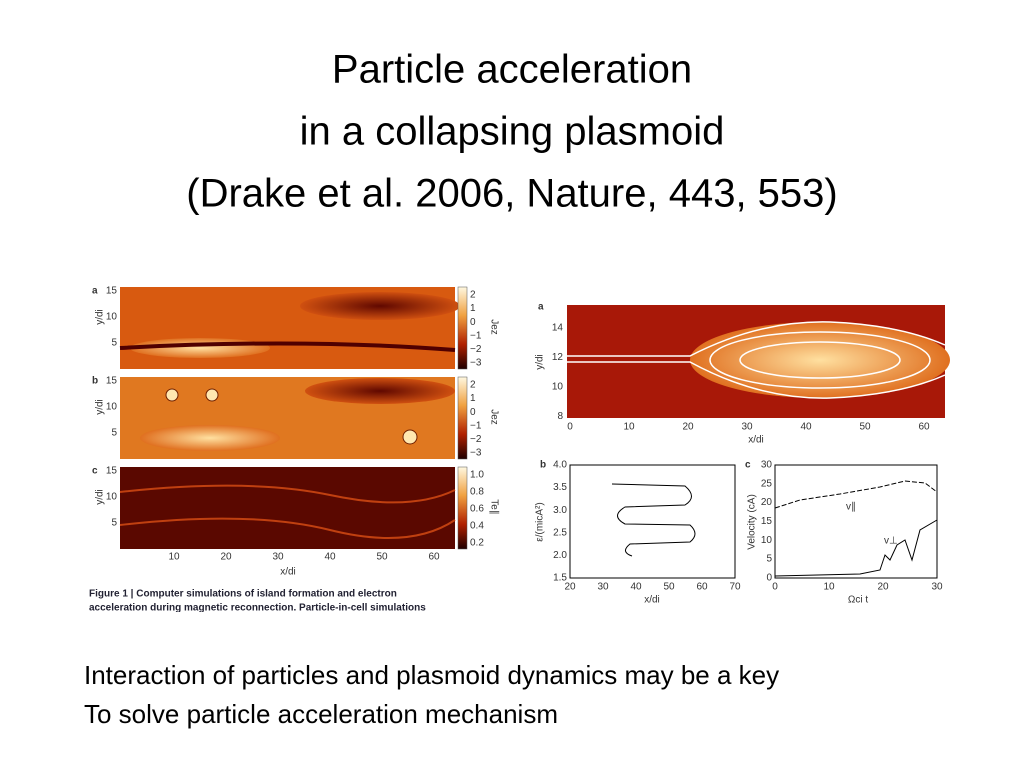 The image size is (1024, 773). I want to click on heatmap, so click(287, 508).